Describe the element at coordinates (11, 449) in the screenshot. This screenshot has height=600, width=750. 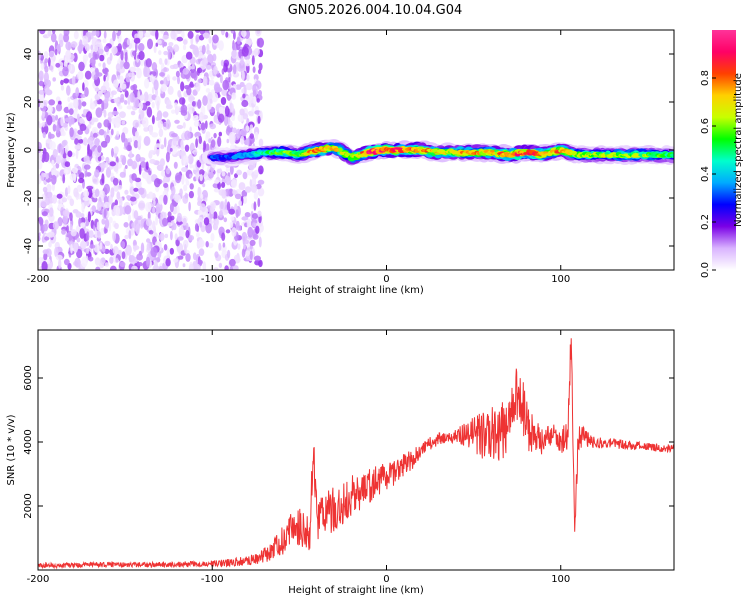
I see `snr-y-label: SNR (10 * v/v)` at that location.